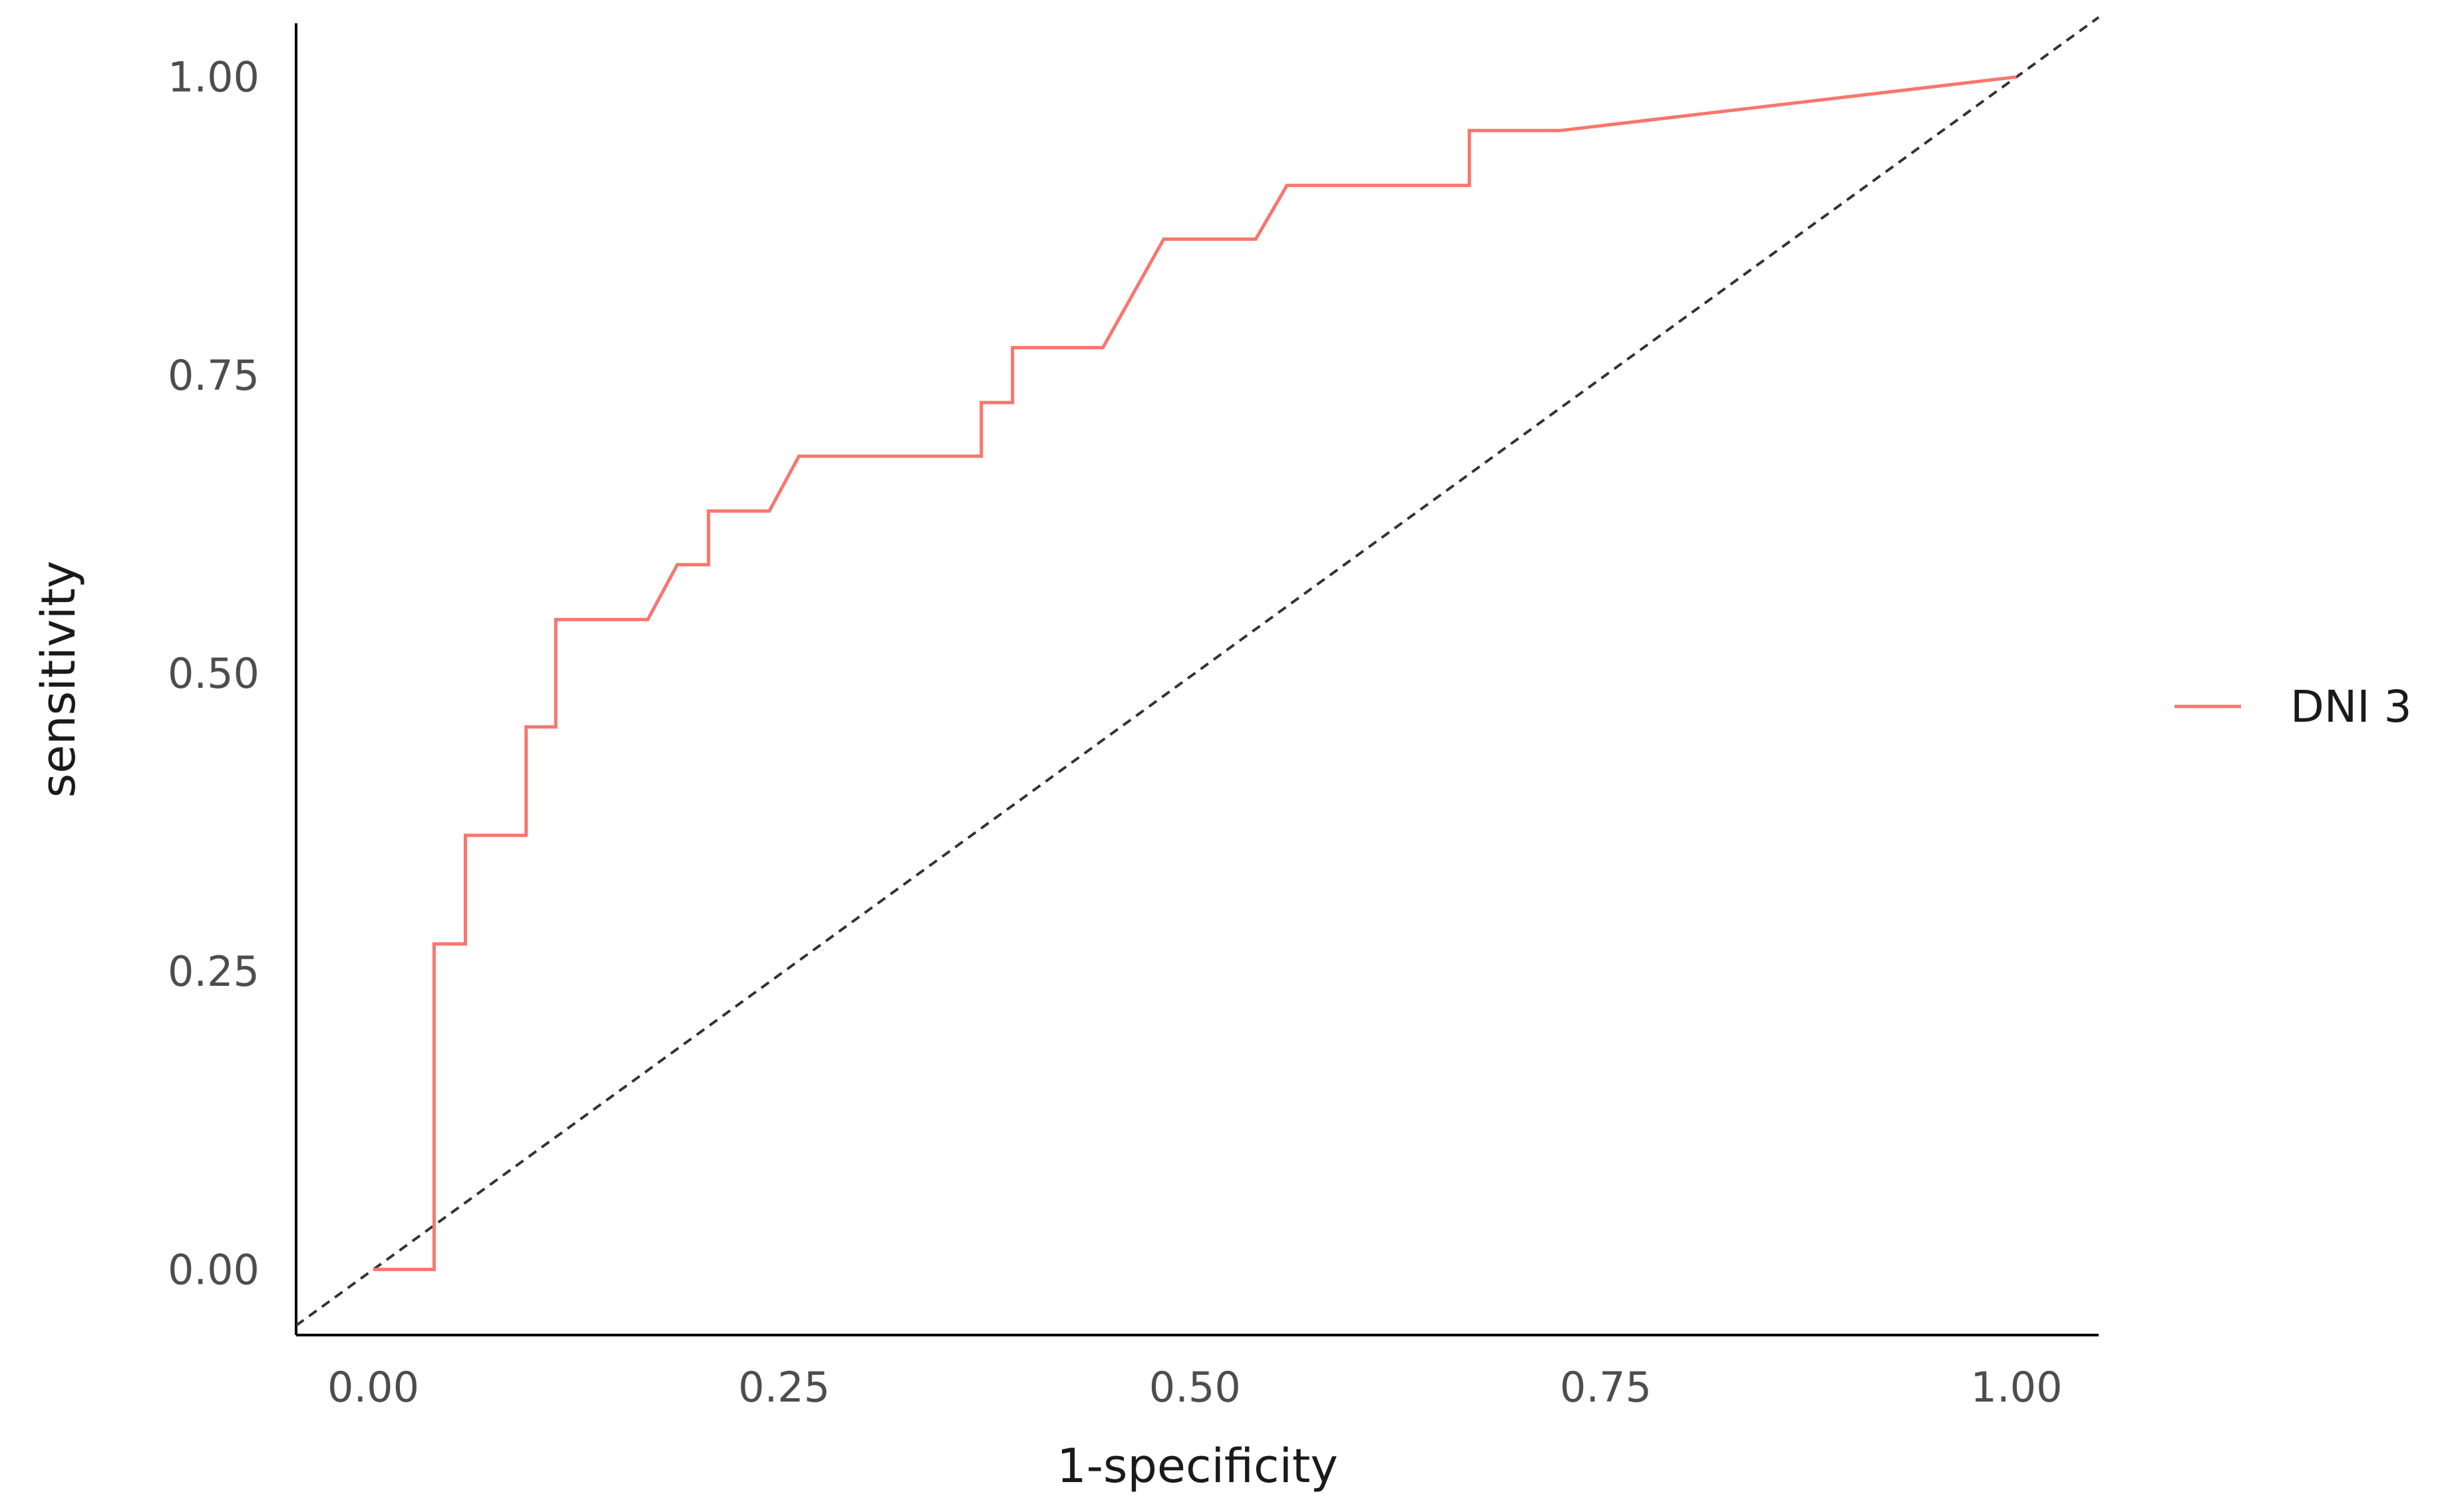 The width and height of the screenshot is (2442, 1512). What do you see at coordinates (784, 1387) in the screenshot?
I see `x-tick-label: 0.25` at bounding box center [784, 1387].